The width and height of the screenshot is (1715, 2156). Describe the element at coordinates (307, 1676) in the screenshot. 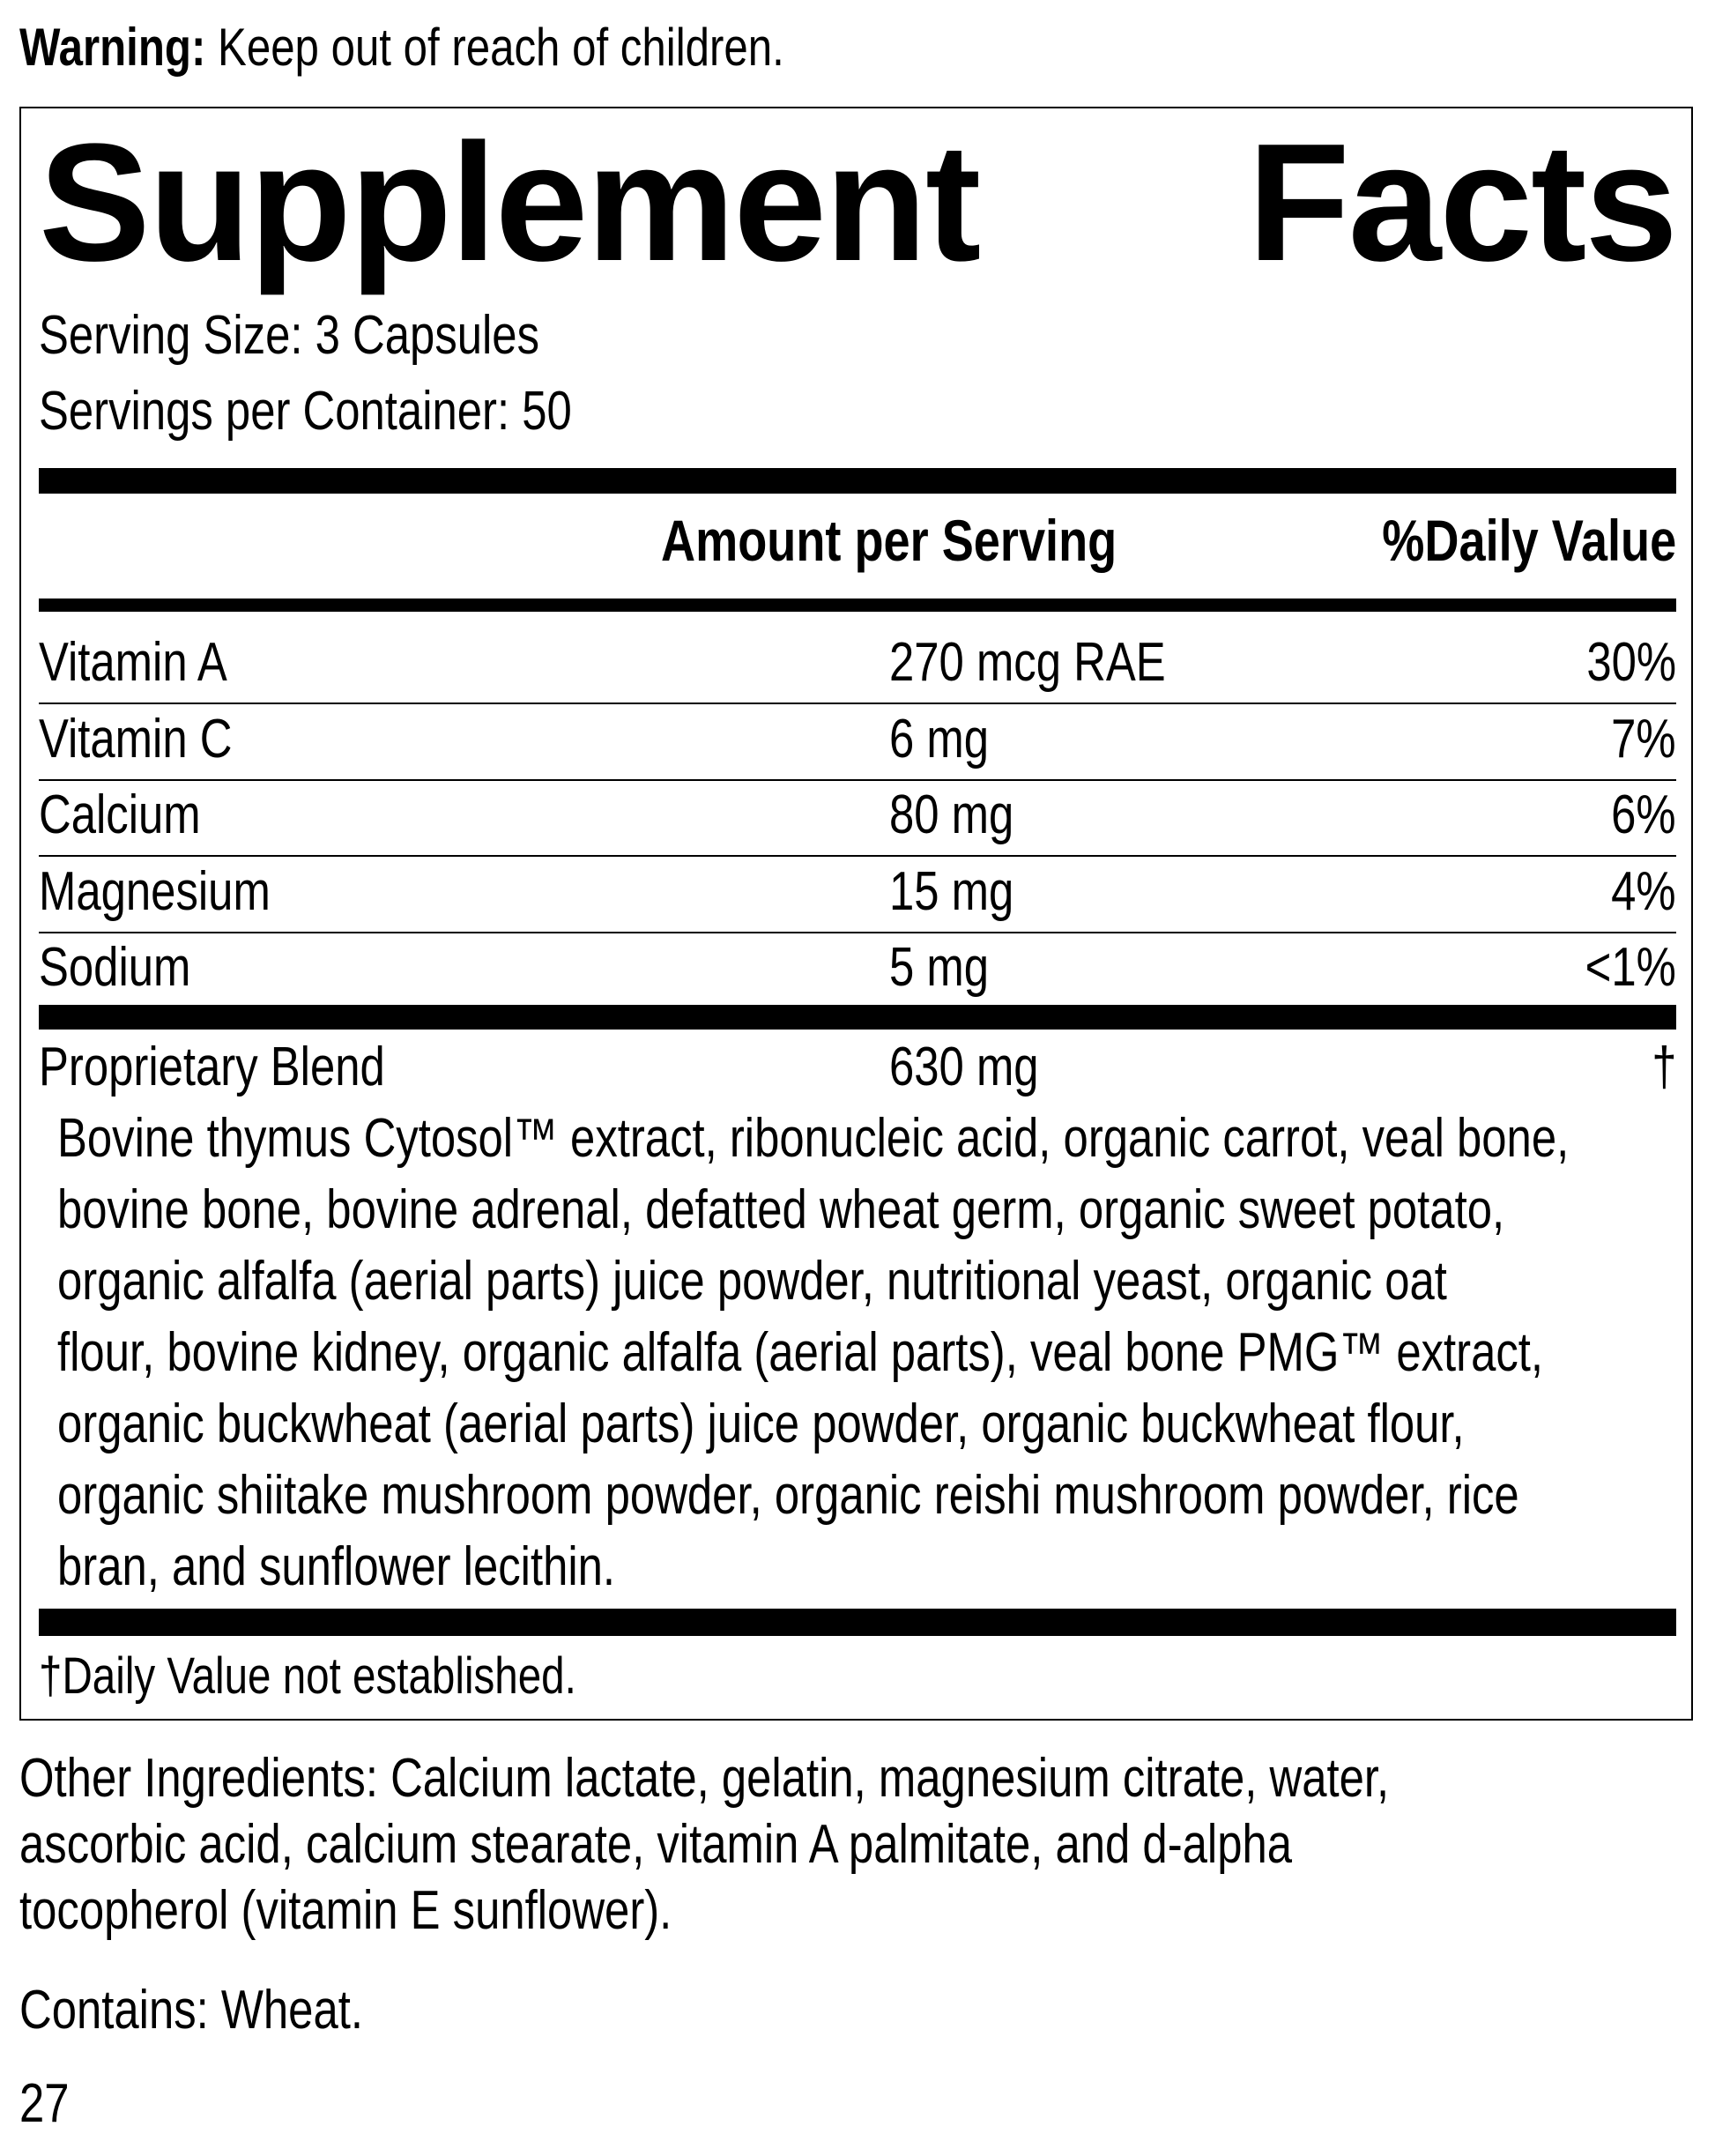

I see `footnote: †Daily Value not established.` at that location.